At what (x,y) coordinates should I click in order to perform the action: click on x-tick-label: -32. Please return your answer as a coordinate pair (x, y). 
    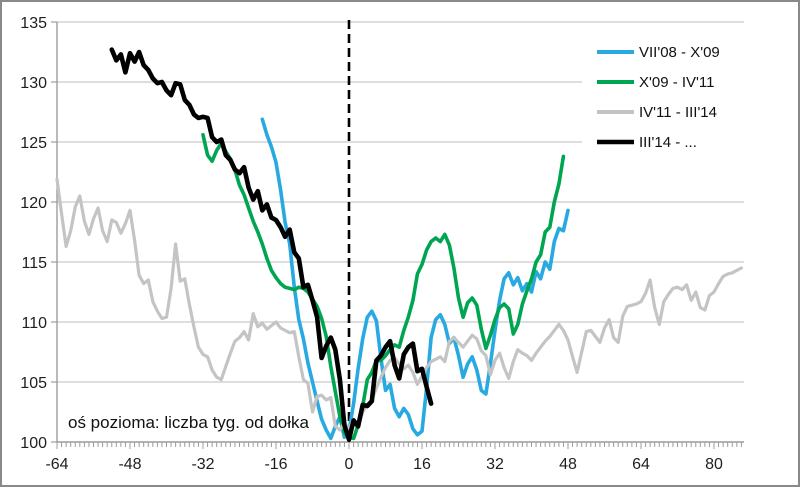
    Looking at the image, I should click on (202, 464).